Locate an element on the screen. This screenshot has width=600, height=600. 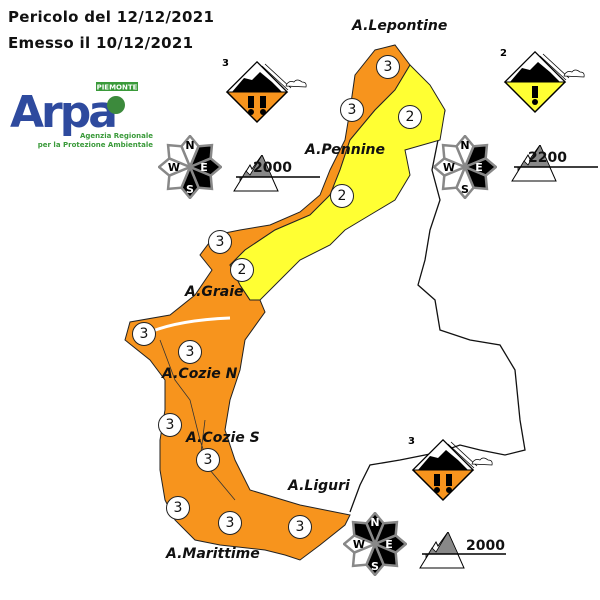
area-label-pennine: A.Pennine is located at coordinates (345, 150).